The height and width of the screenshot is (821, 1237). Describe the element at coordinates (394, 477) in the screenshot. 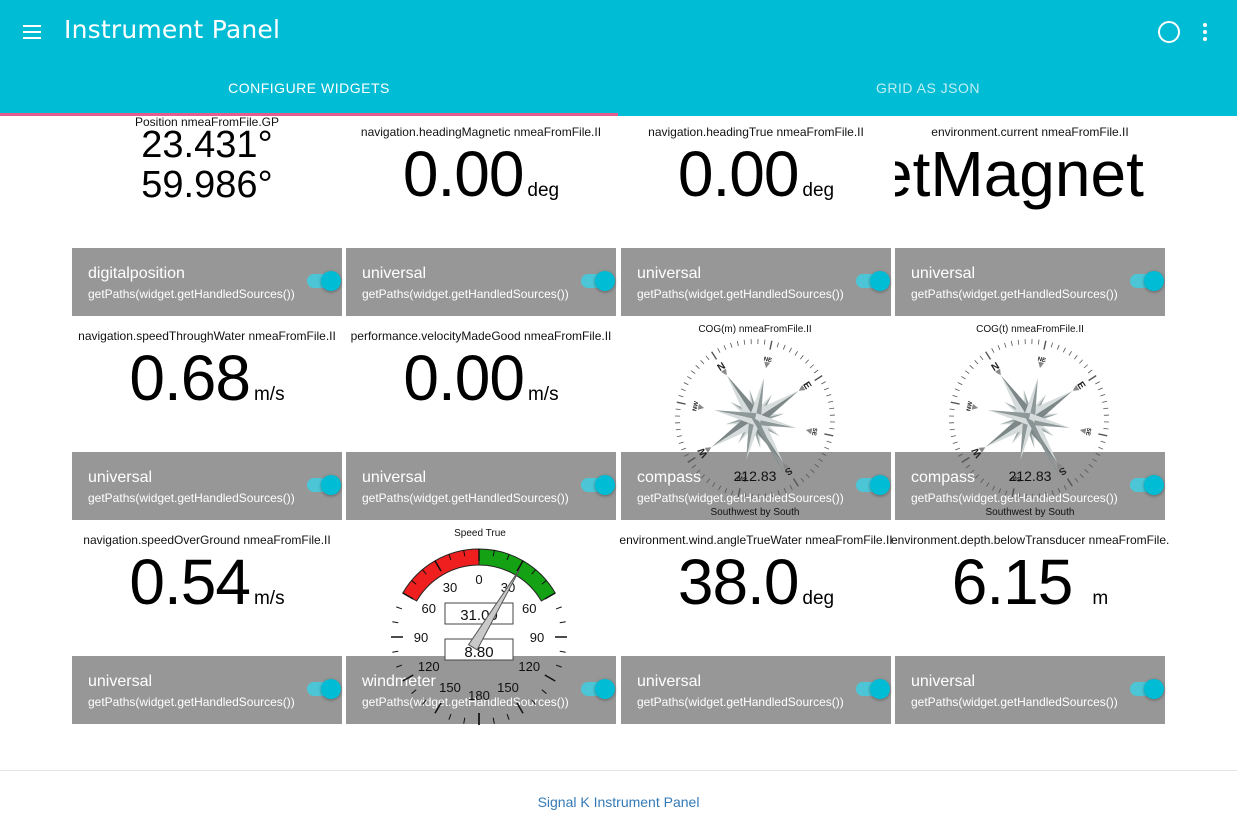

I see `widget-type: universal` at that location.